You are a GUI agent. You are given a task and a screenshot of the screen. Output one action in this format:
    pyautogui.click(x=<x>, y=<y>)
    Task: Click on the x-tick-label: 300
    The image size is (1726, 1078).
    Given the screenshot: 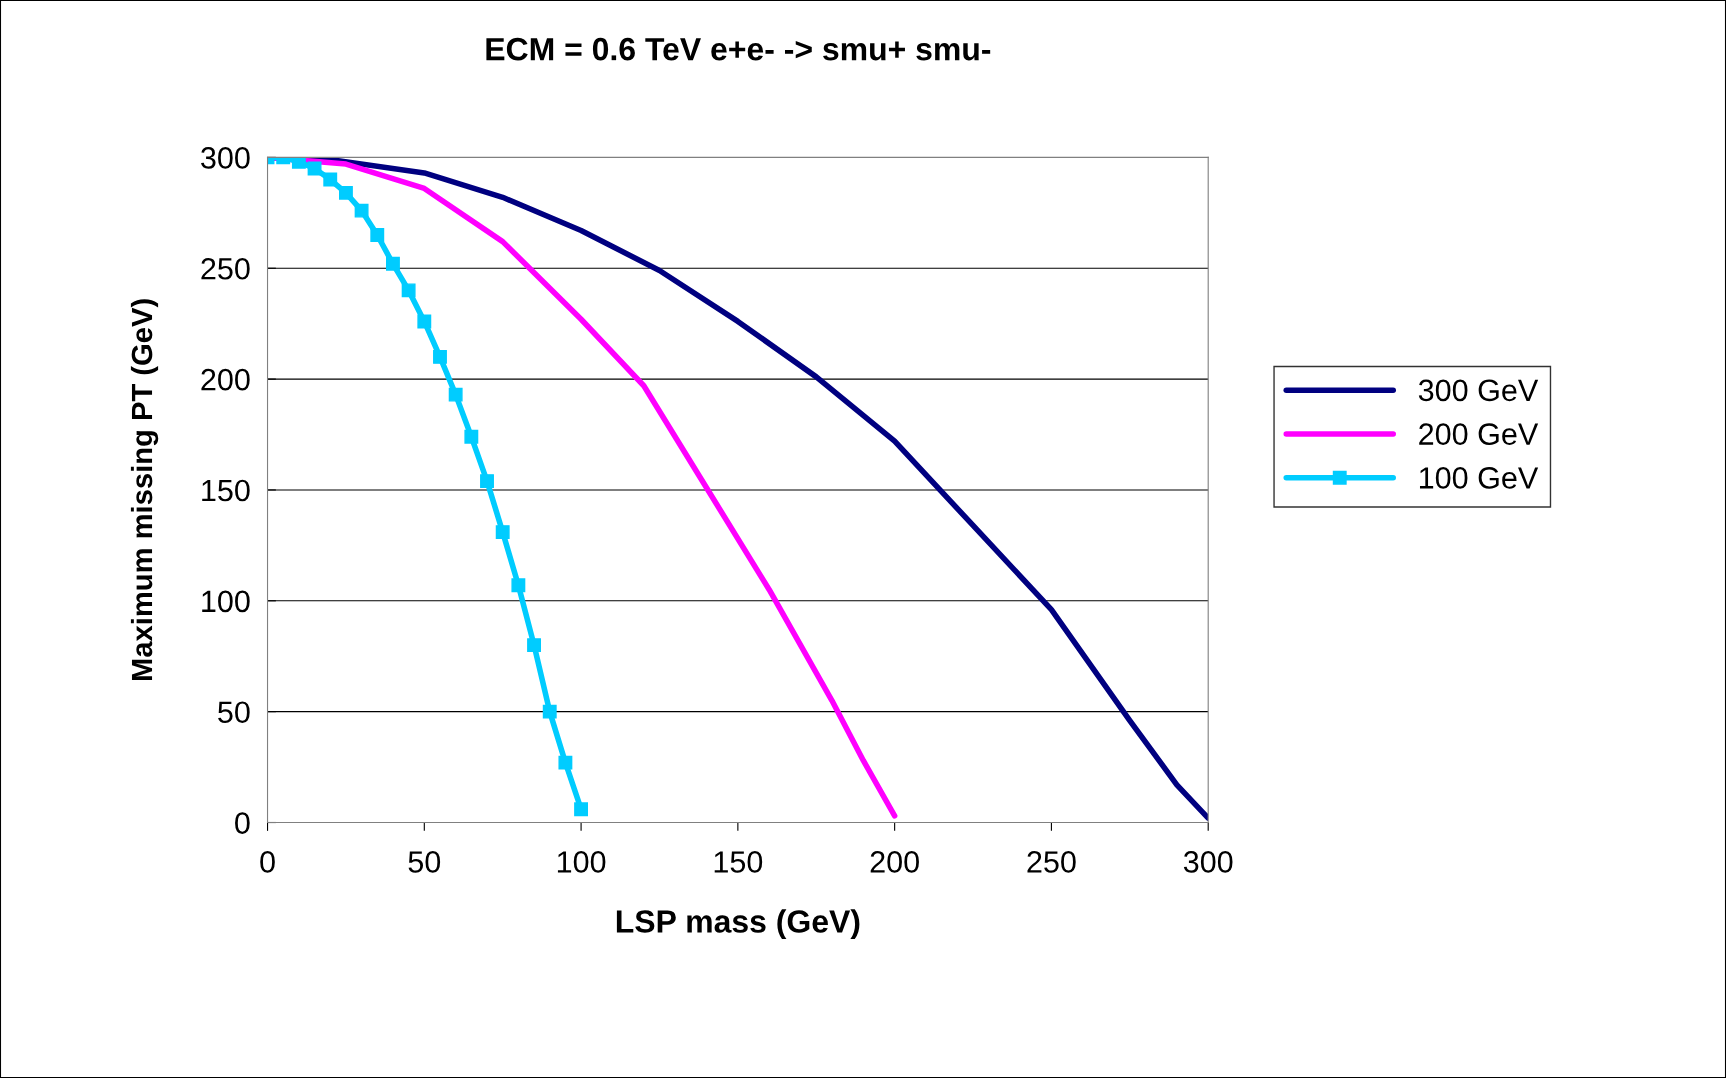 What is the action you would take?
    pyautogui.click(x=1208, y=862)
    